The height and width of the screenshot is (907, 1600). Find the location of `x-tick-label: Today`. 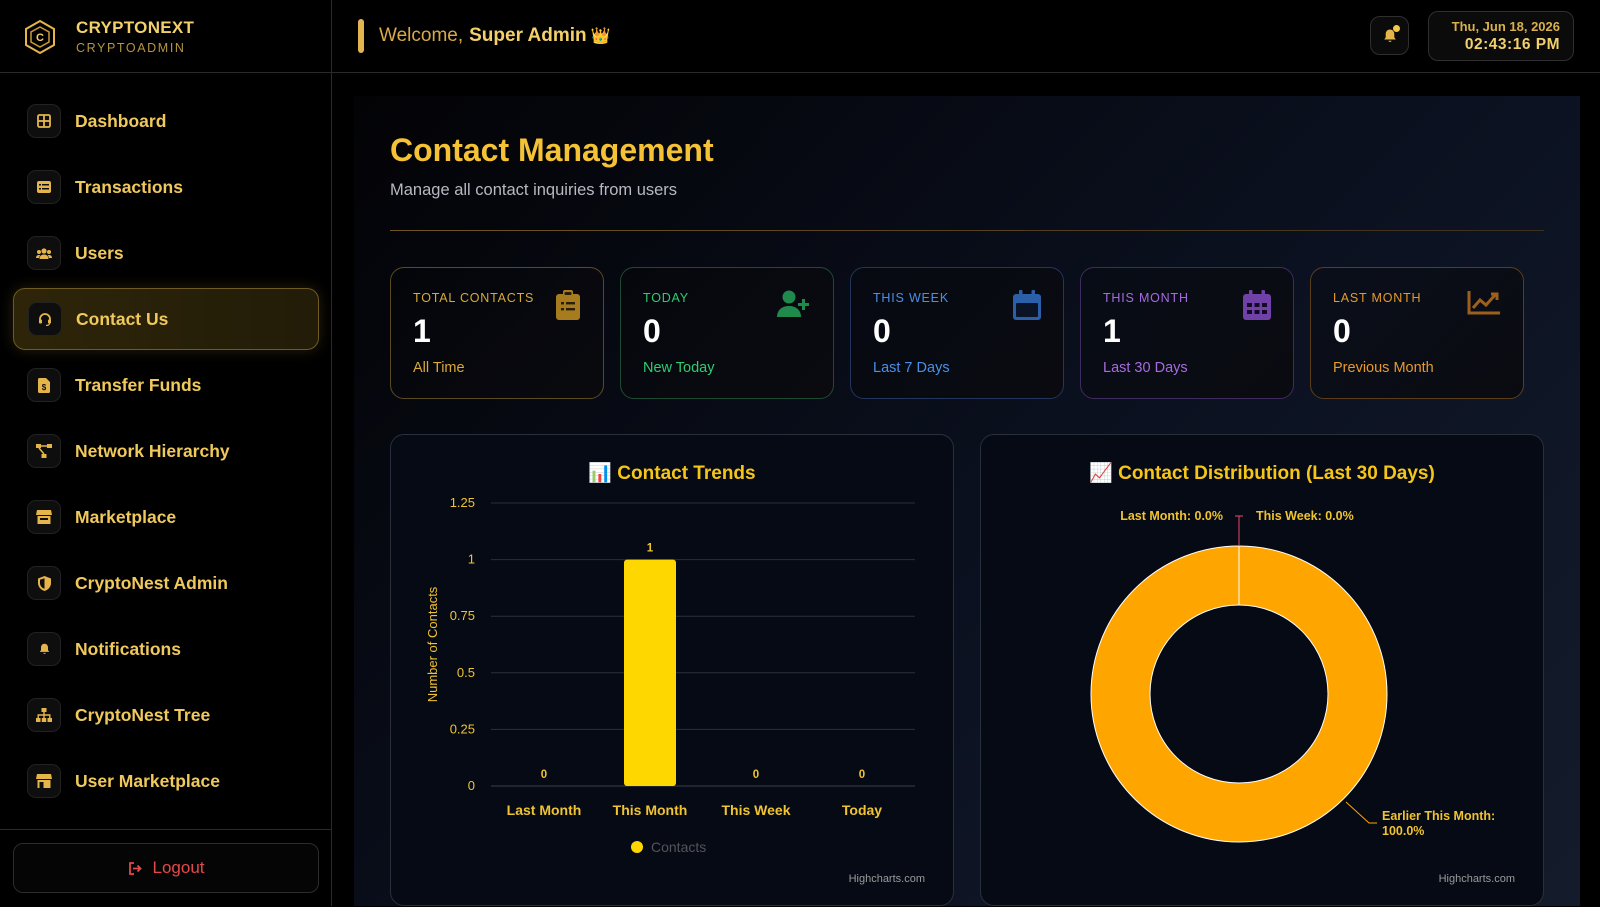

x-tick-label: Today is located at coordinates (862, 810).